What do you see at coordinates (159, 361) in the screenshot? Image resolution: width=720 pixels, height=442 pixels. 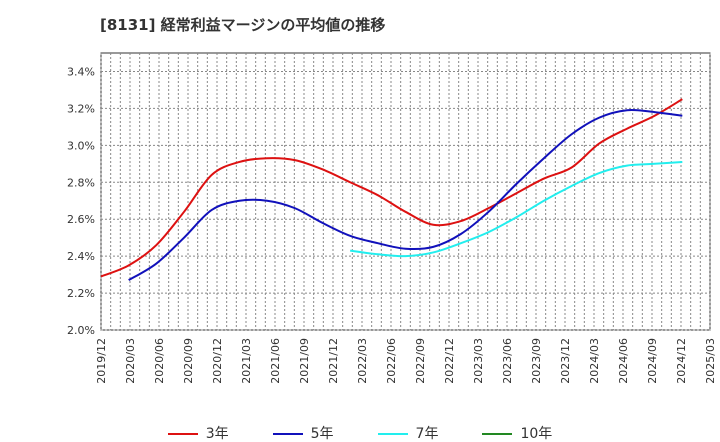 I see `x-tick-label: 2020/06` at bounding box center [159, 361].